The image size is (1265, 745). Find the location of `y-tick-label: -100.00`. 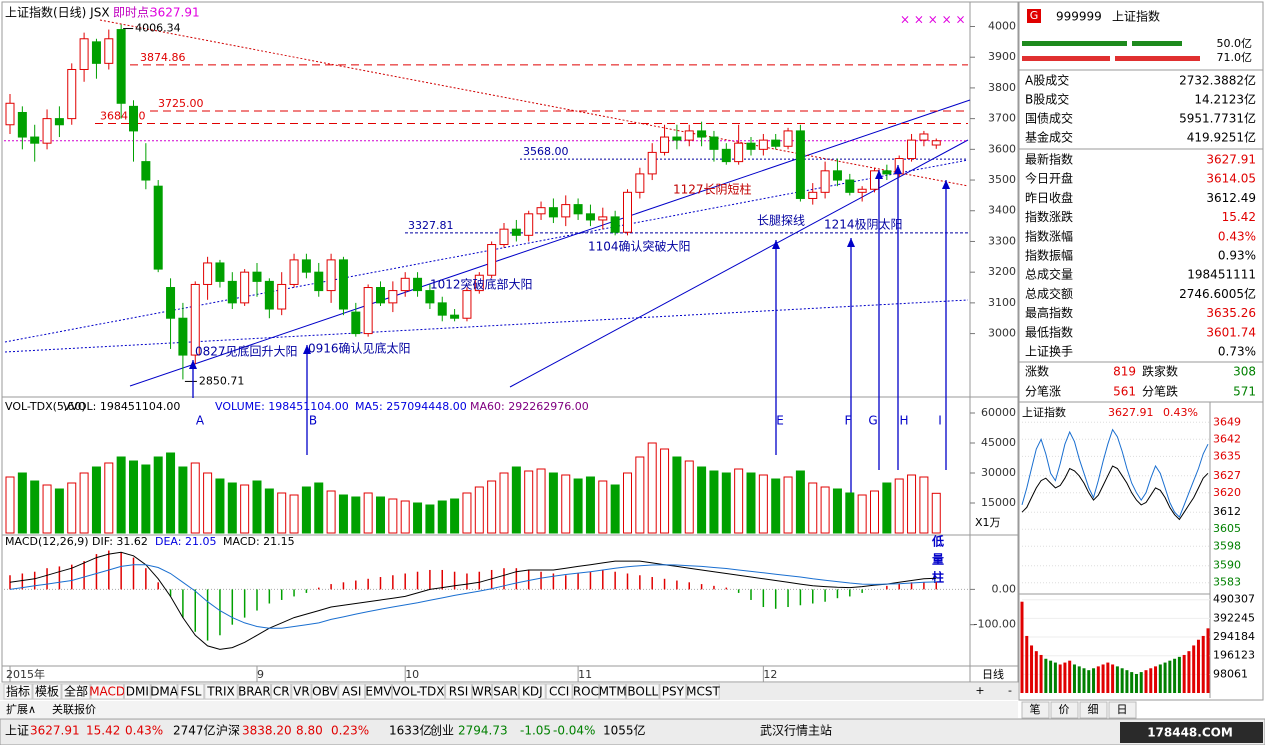

y-tick-label: -100.00 is located at coordinates (995, 624).